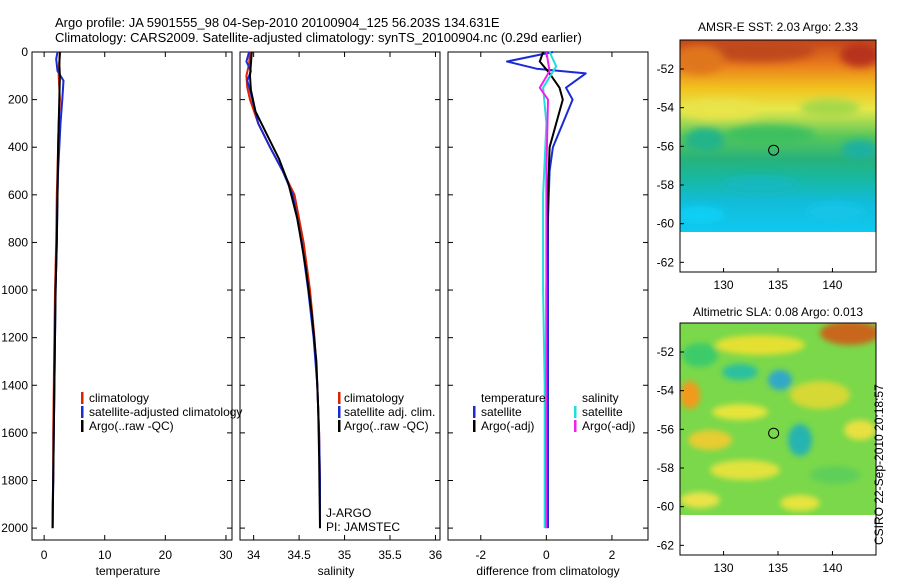 This screenshot has height=580, width=900. What do you see at coordinates (547, 571) in the screenshot?
I see `difference-xlabel: difference from climatology` at bounding box center [547, 571].